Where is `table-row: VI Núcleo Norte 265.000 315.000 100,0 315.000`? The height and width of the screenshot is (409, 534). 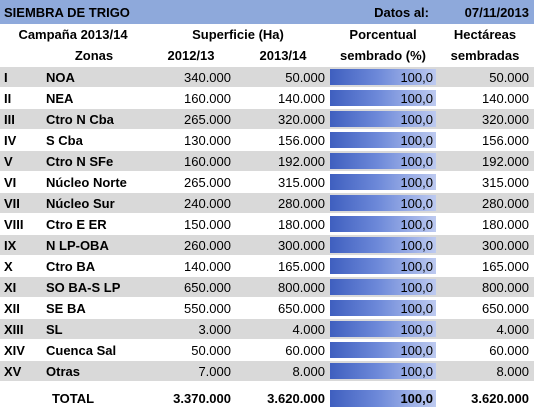
table-row: VI Núcleo Norte 265.000 315.000 100,0 315.000 is located at coordinates (267, 182).